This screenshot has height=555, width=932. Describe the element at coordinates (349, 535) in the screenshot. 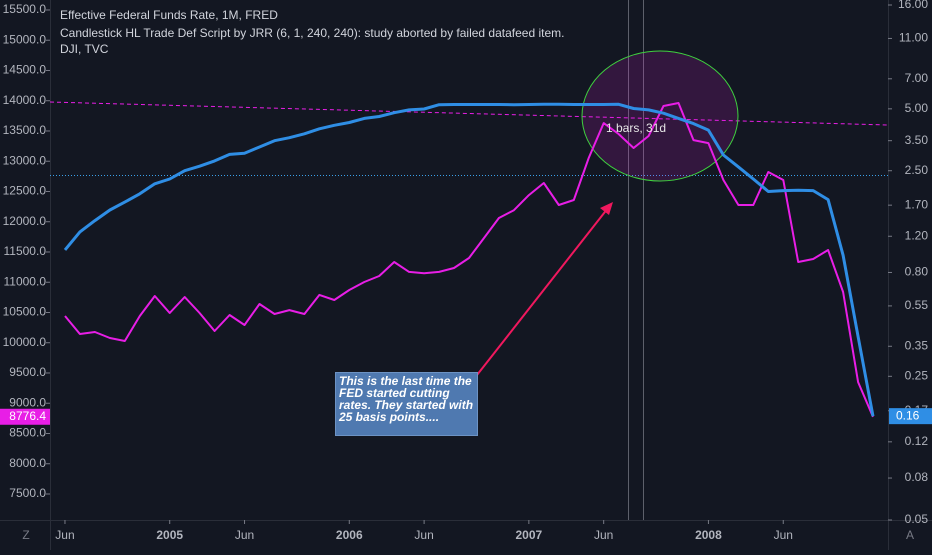

I see `x-tick-label: 2006` at that location.